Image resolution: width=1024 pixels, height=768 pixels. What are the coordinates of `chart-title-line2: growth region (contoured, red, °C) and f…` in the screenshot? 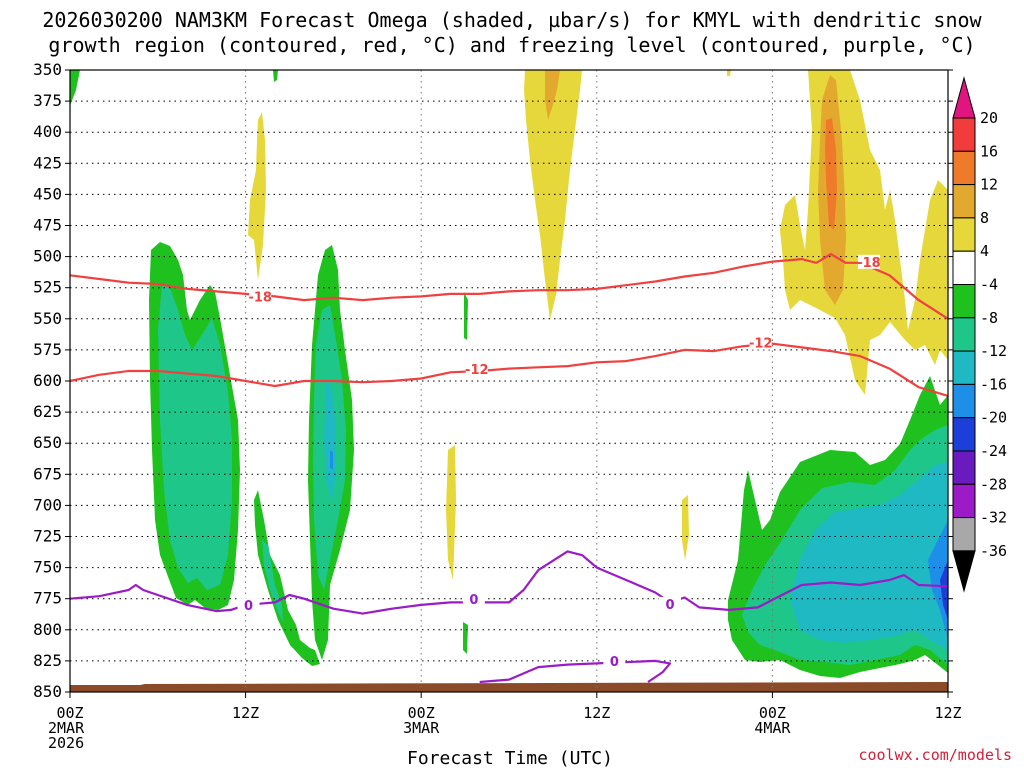 It's located at (511, 45).